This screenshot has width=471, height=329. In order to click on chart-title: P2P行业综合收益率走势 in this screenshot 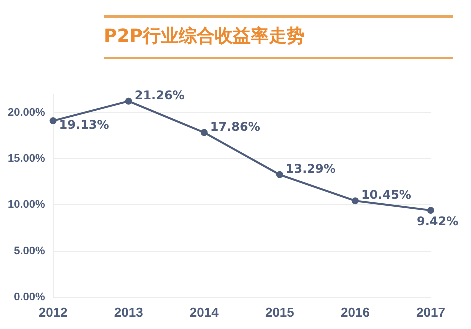, I will do `click(204, 36)`.